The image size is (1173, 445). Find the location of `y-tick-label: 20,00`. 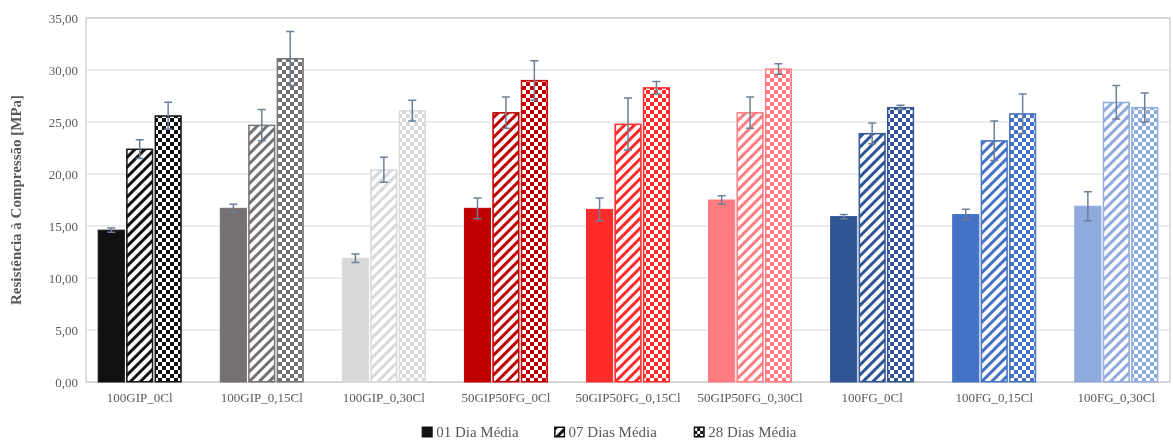

y-tick-label: 20,00 is located at coordinates (63, 174).